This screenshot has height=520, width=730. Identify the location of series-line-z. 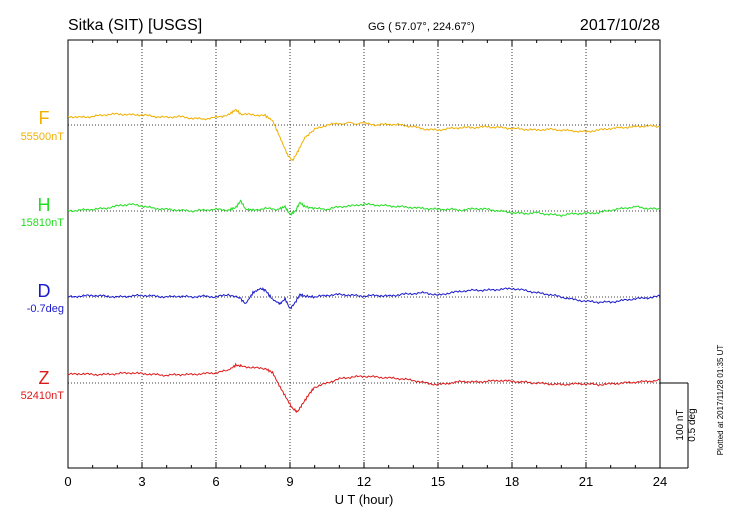
(364, 388).